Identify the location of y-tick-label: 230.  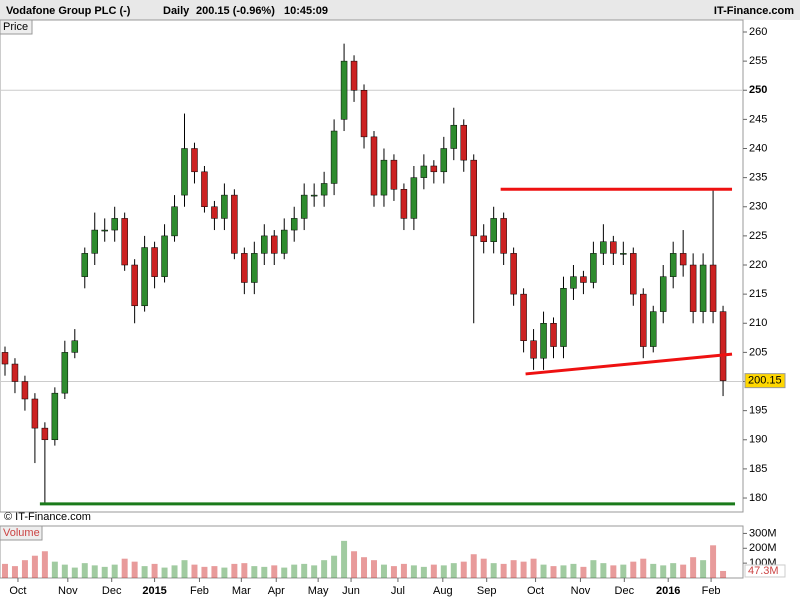
(758, 207).